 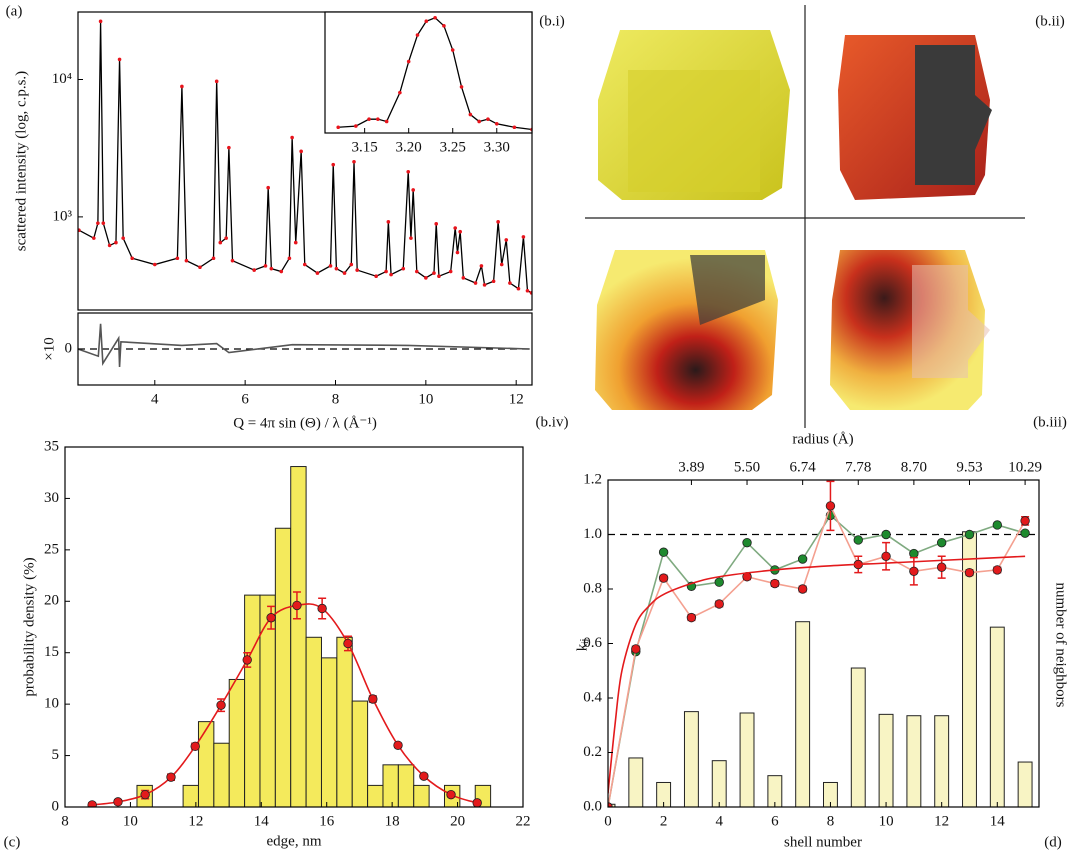 What do you see at coordinates (592, 697) in the screenshot?
I see `y-tick-label: 0.4` at bounding box center [592, 697].